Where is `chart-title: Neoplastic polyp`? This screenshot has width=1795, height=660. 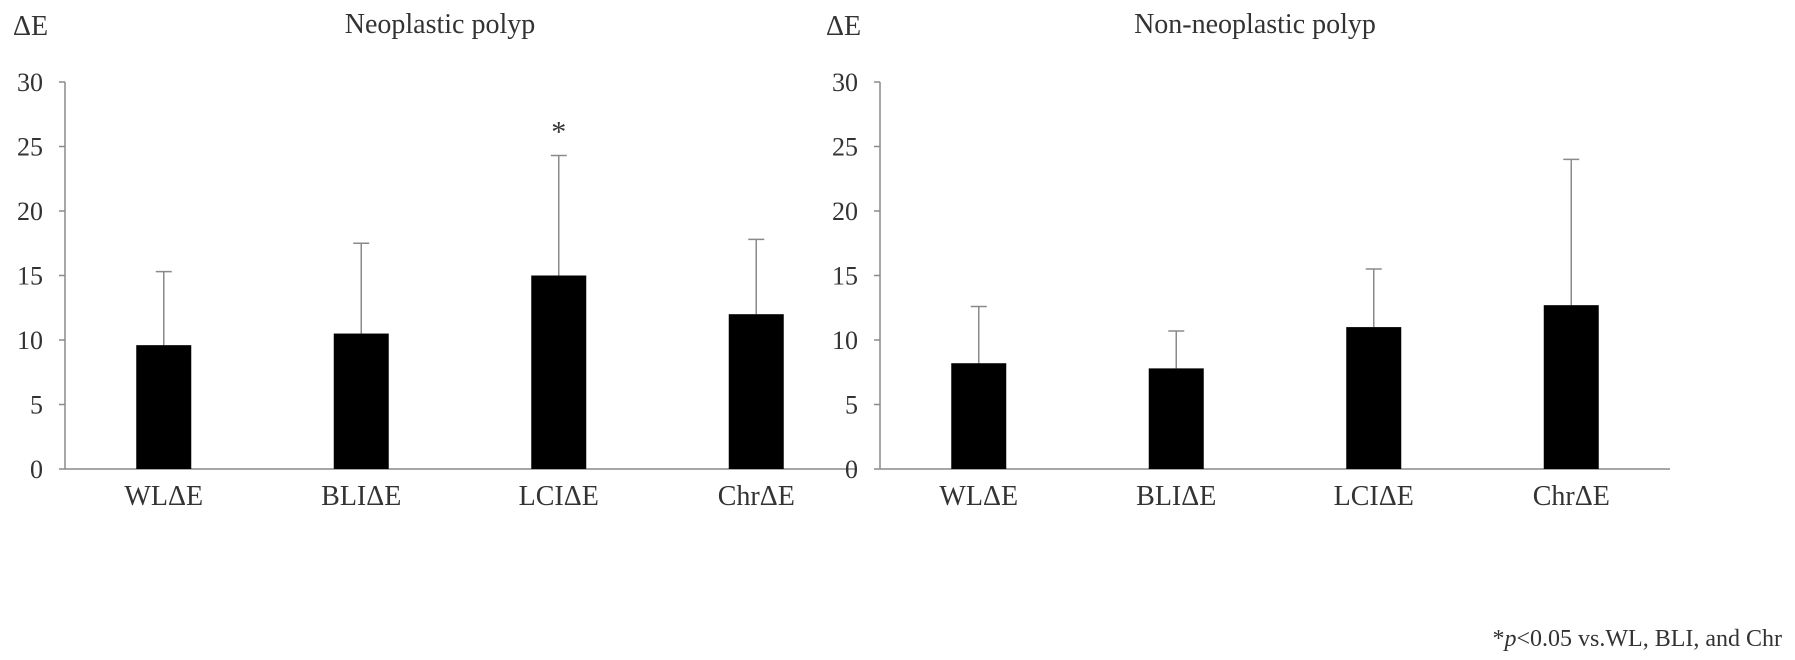 chart-title: Neoplastic polyp is located at coordinates (440, 24).